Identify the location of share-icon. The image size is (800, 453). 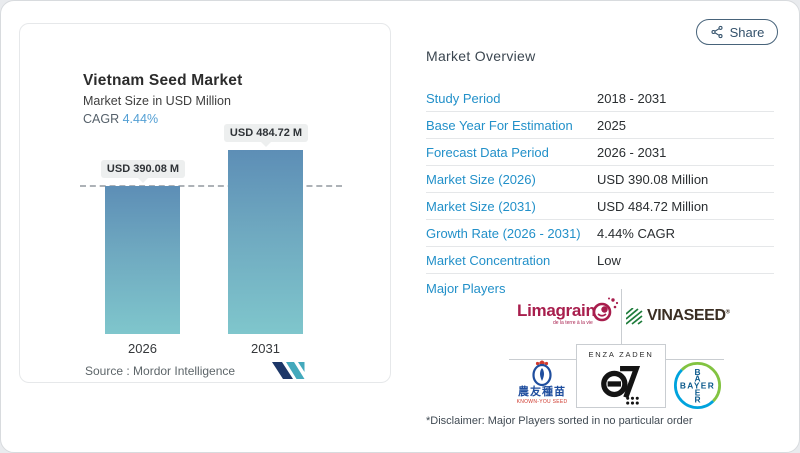
(717, 32).